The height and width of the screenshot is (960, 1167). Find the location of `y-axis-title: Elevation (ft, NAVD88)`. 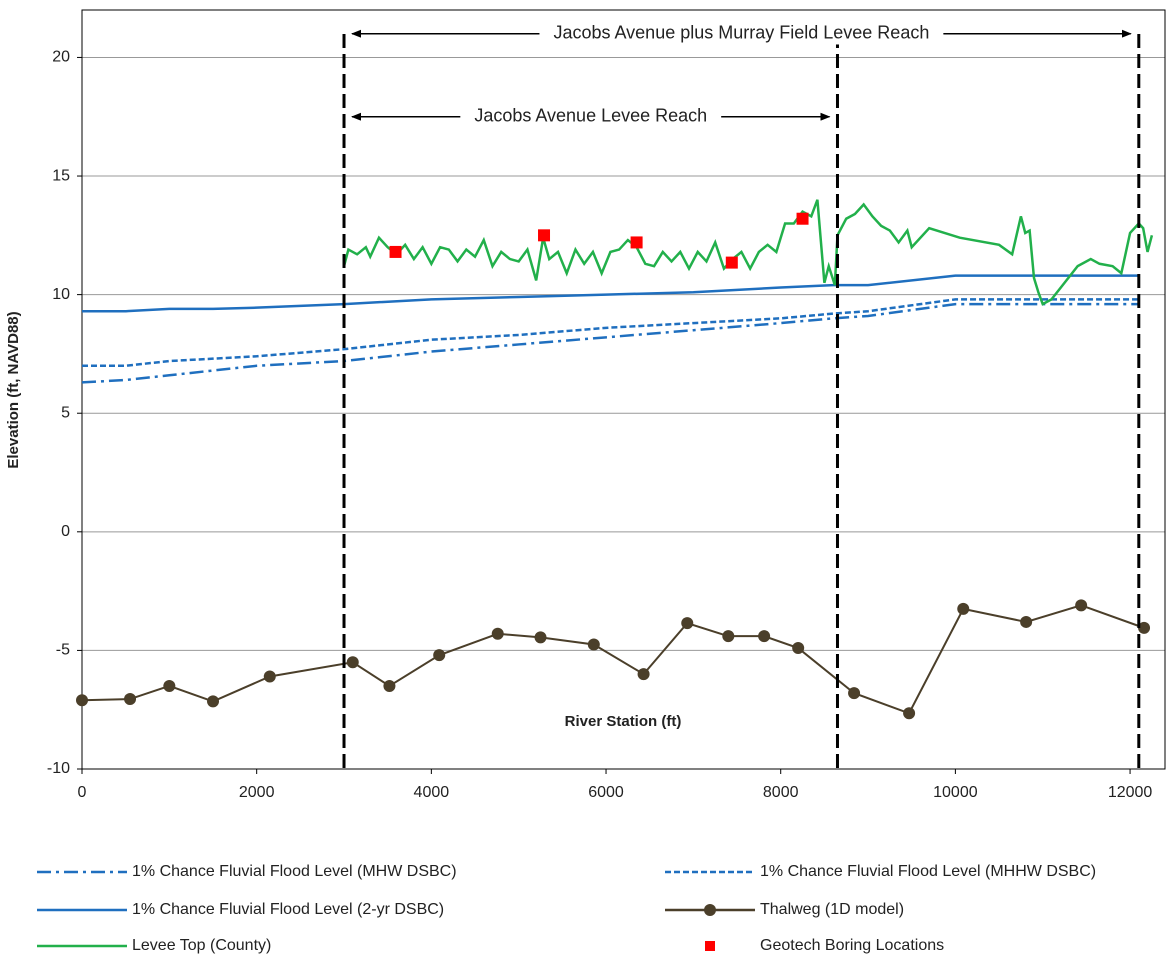

y-axis-title: Elevation (ft, NAVD88) is located at coordinates (13, 389).